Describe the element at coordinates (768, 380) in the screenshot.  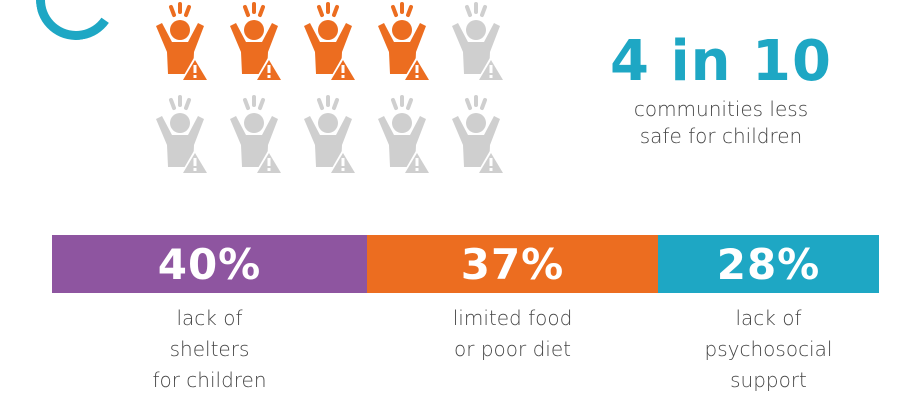
I see `stat-label-line: support` at that location.